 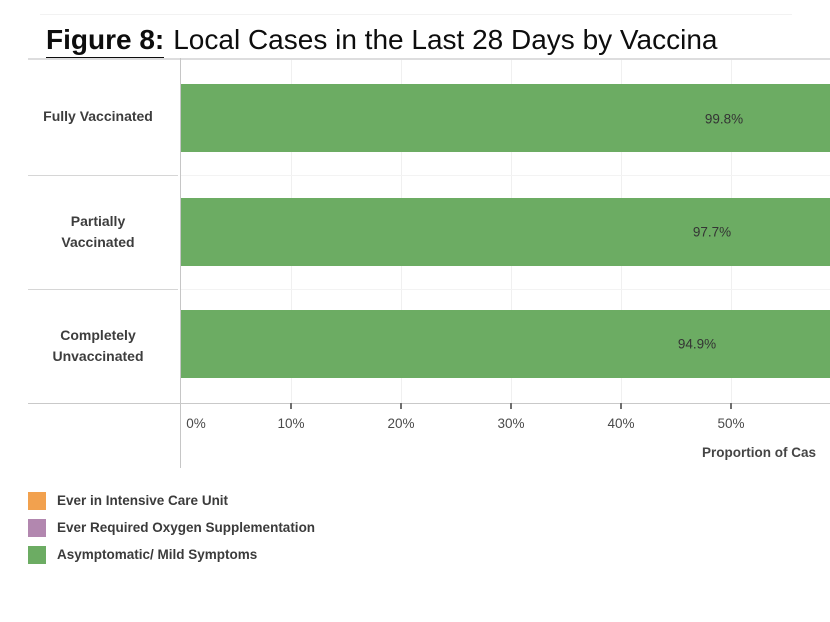 What do you see at coordinates (180, 263) in the screenshot?
I see `y-axis-line` at bounding box center [180, 263].